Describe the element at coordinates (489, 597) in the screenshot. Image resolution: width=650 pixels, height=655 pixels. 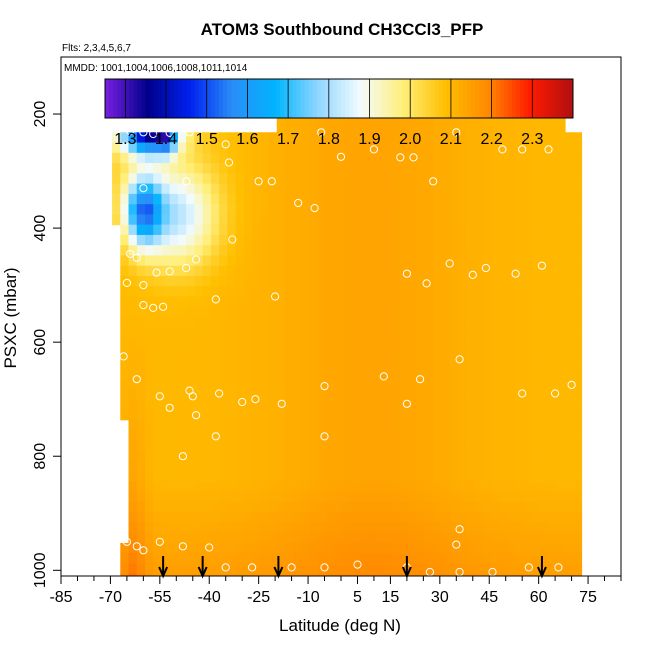
I see `x-tick-label: 45` at that location.